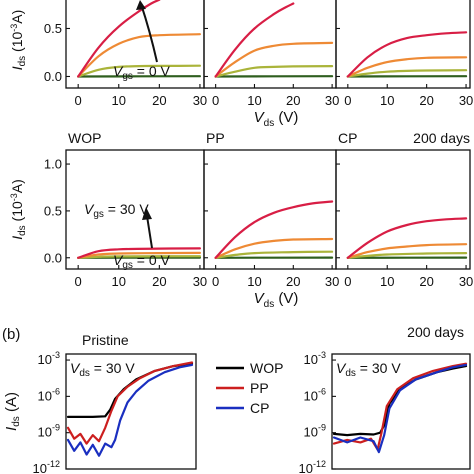 This screenshot has height=474, width=474. Describe the element at coordinates (322, 391) in the screenshot. I see `y-tick-exponent: -6` at that location.